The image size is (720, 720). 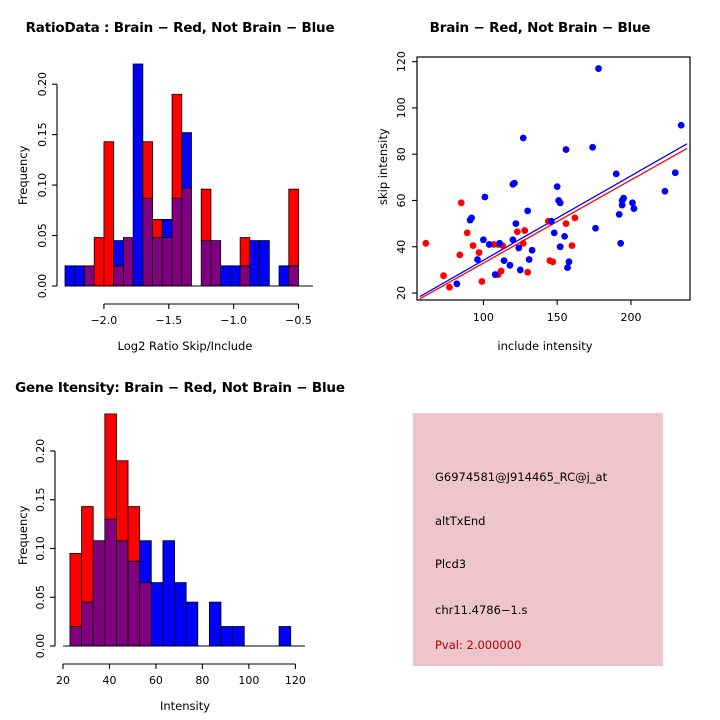 I want to click on scatter-x-tick-label: 200, so click(x=630, y=317).